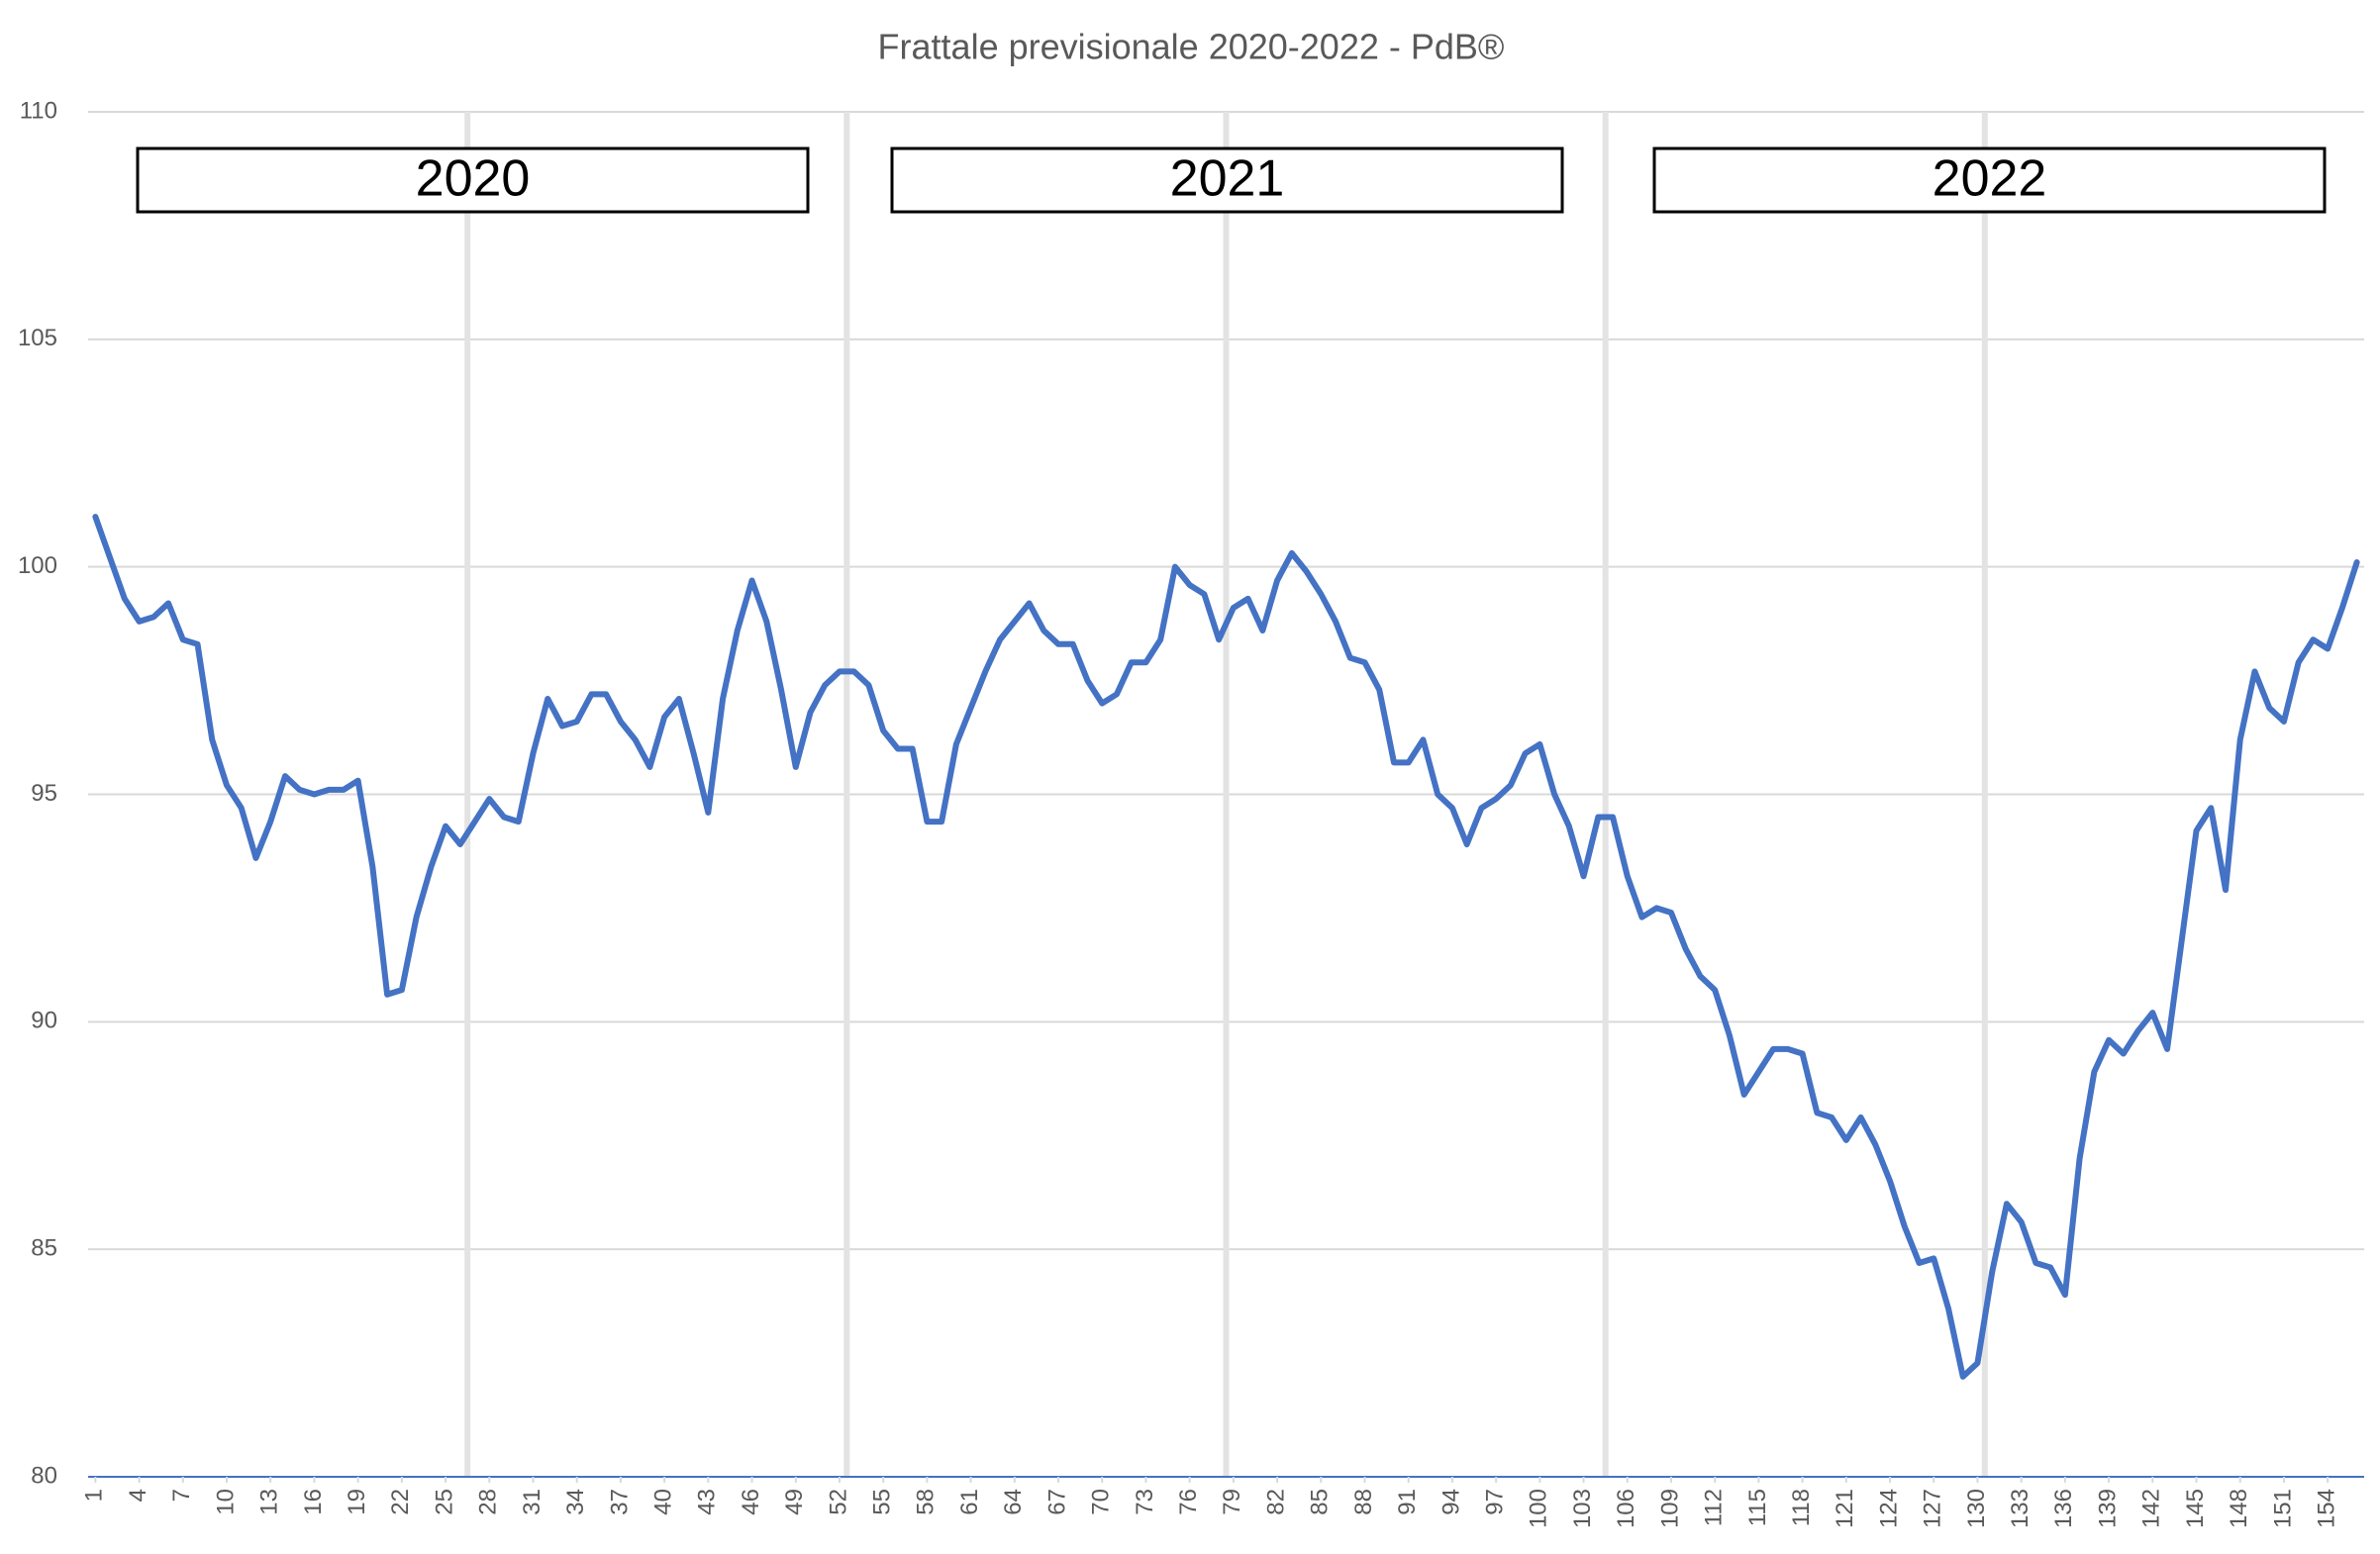  Describe the element at coordinates (2107, 1508) in the screenshot. I see `x-tick-label: 139` at that location.